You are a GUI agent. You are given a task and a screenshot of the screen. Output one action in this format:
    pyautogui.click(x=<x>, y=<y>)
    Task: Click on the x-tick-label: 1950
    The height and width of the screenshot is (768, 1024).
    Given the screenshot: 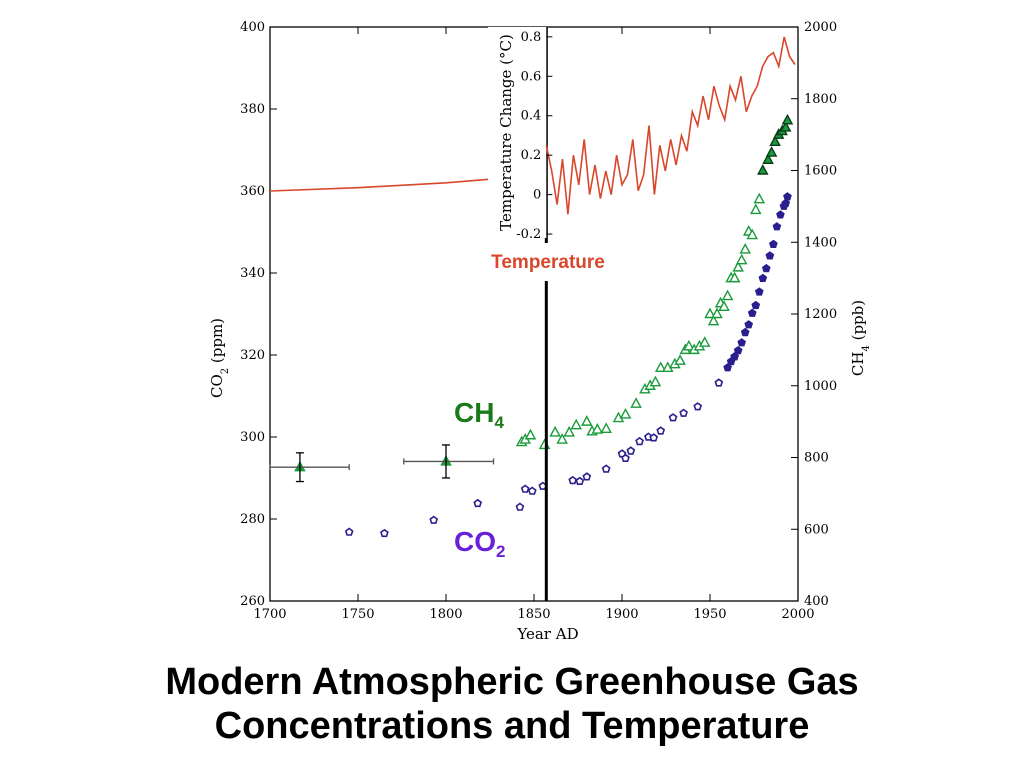 What is the action you would take?
    pyautogui.click(x=709, y=614)
    